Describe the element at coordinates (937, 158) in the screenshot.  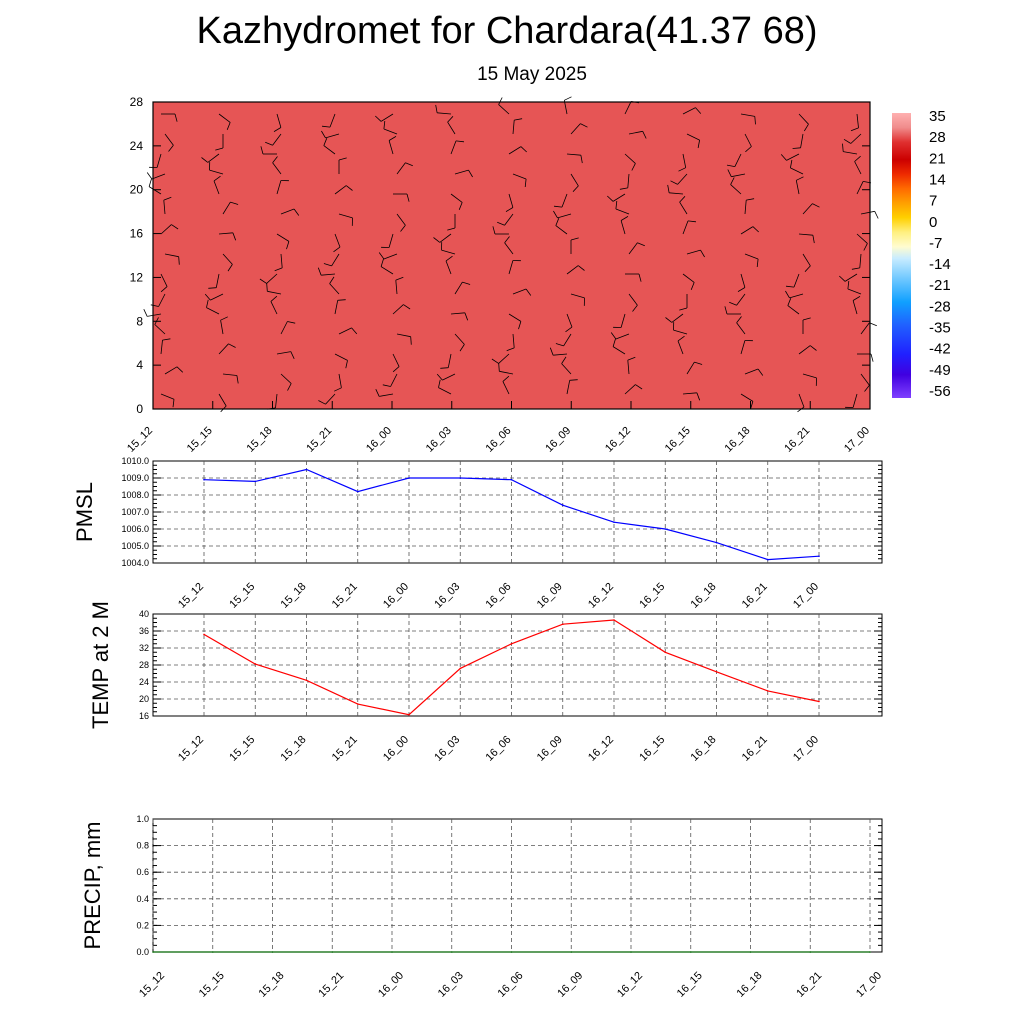
I see `colorbar-label: 21` at that location.